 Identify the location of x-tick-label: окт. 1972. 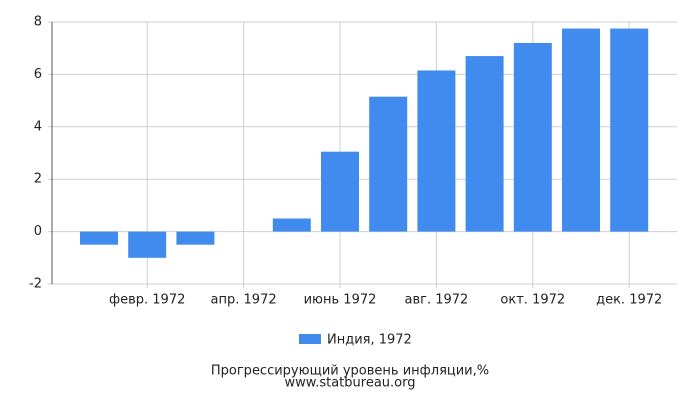
(532, 300).